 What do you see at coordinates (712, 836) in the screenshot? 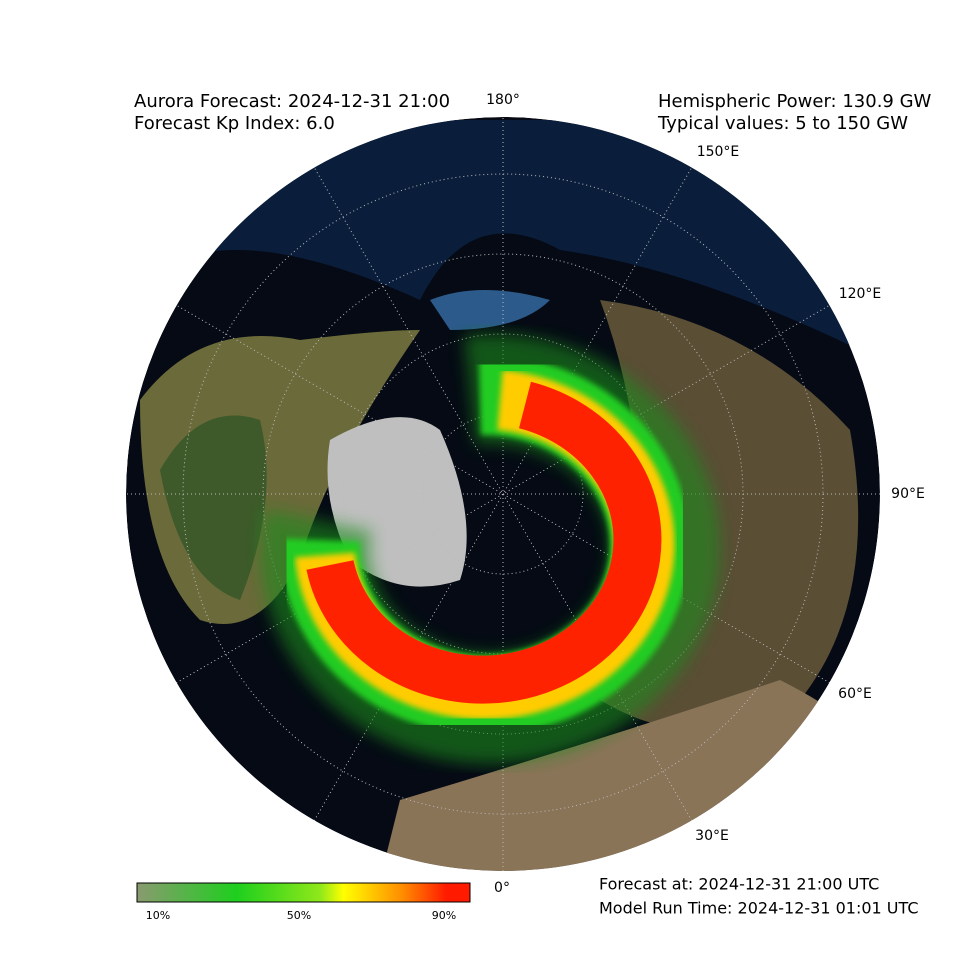
I see `lon-label: 30°E` at bounding box center [712, 836].